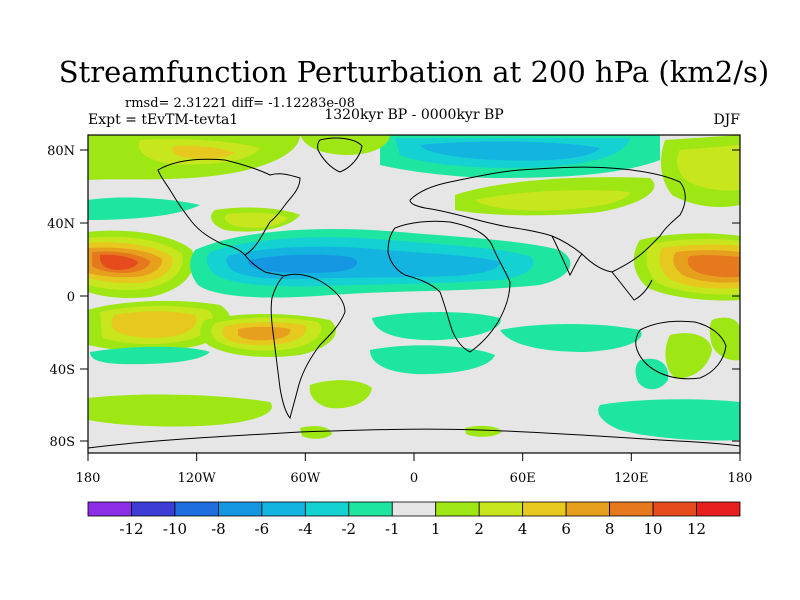 The image size is (800, 600). Describe the element at coordinates (449, 286) in the screenshot. I see `coastline-africa` at that location.